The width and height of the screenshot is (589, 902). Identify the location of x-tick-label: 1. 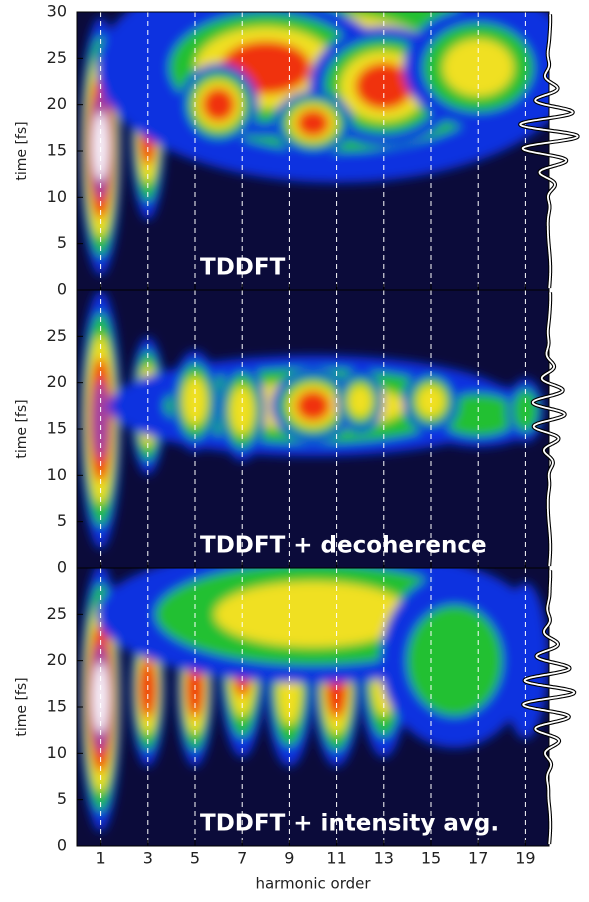
(101, 858).